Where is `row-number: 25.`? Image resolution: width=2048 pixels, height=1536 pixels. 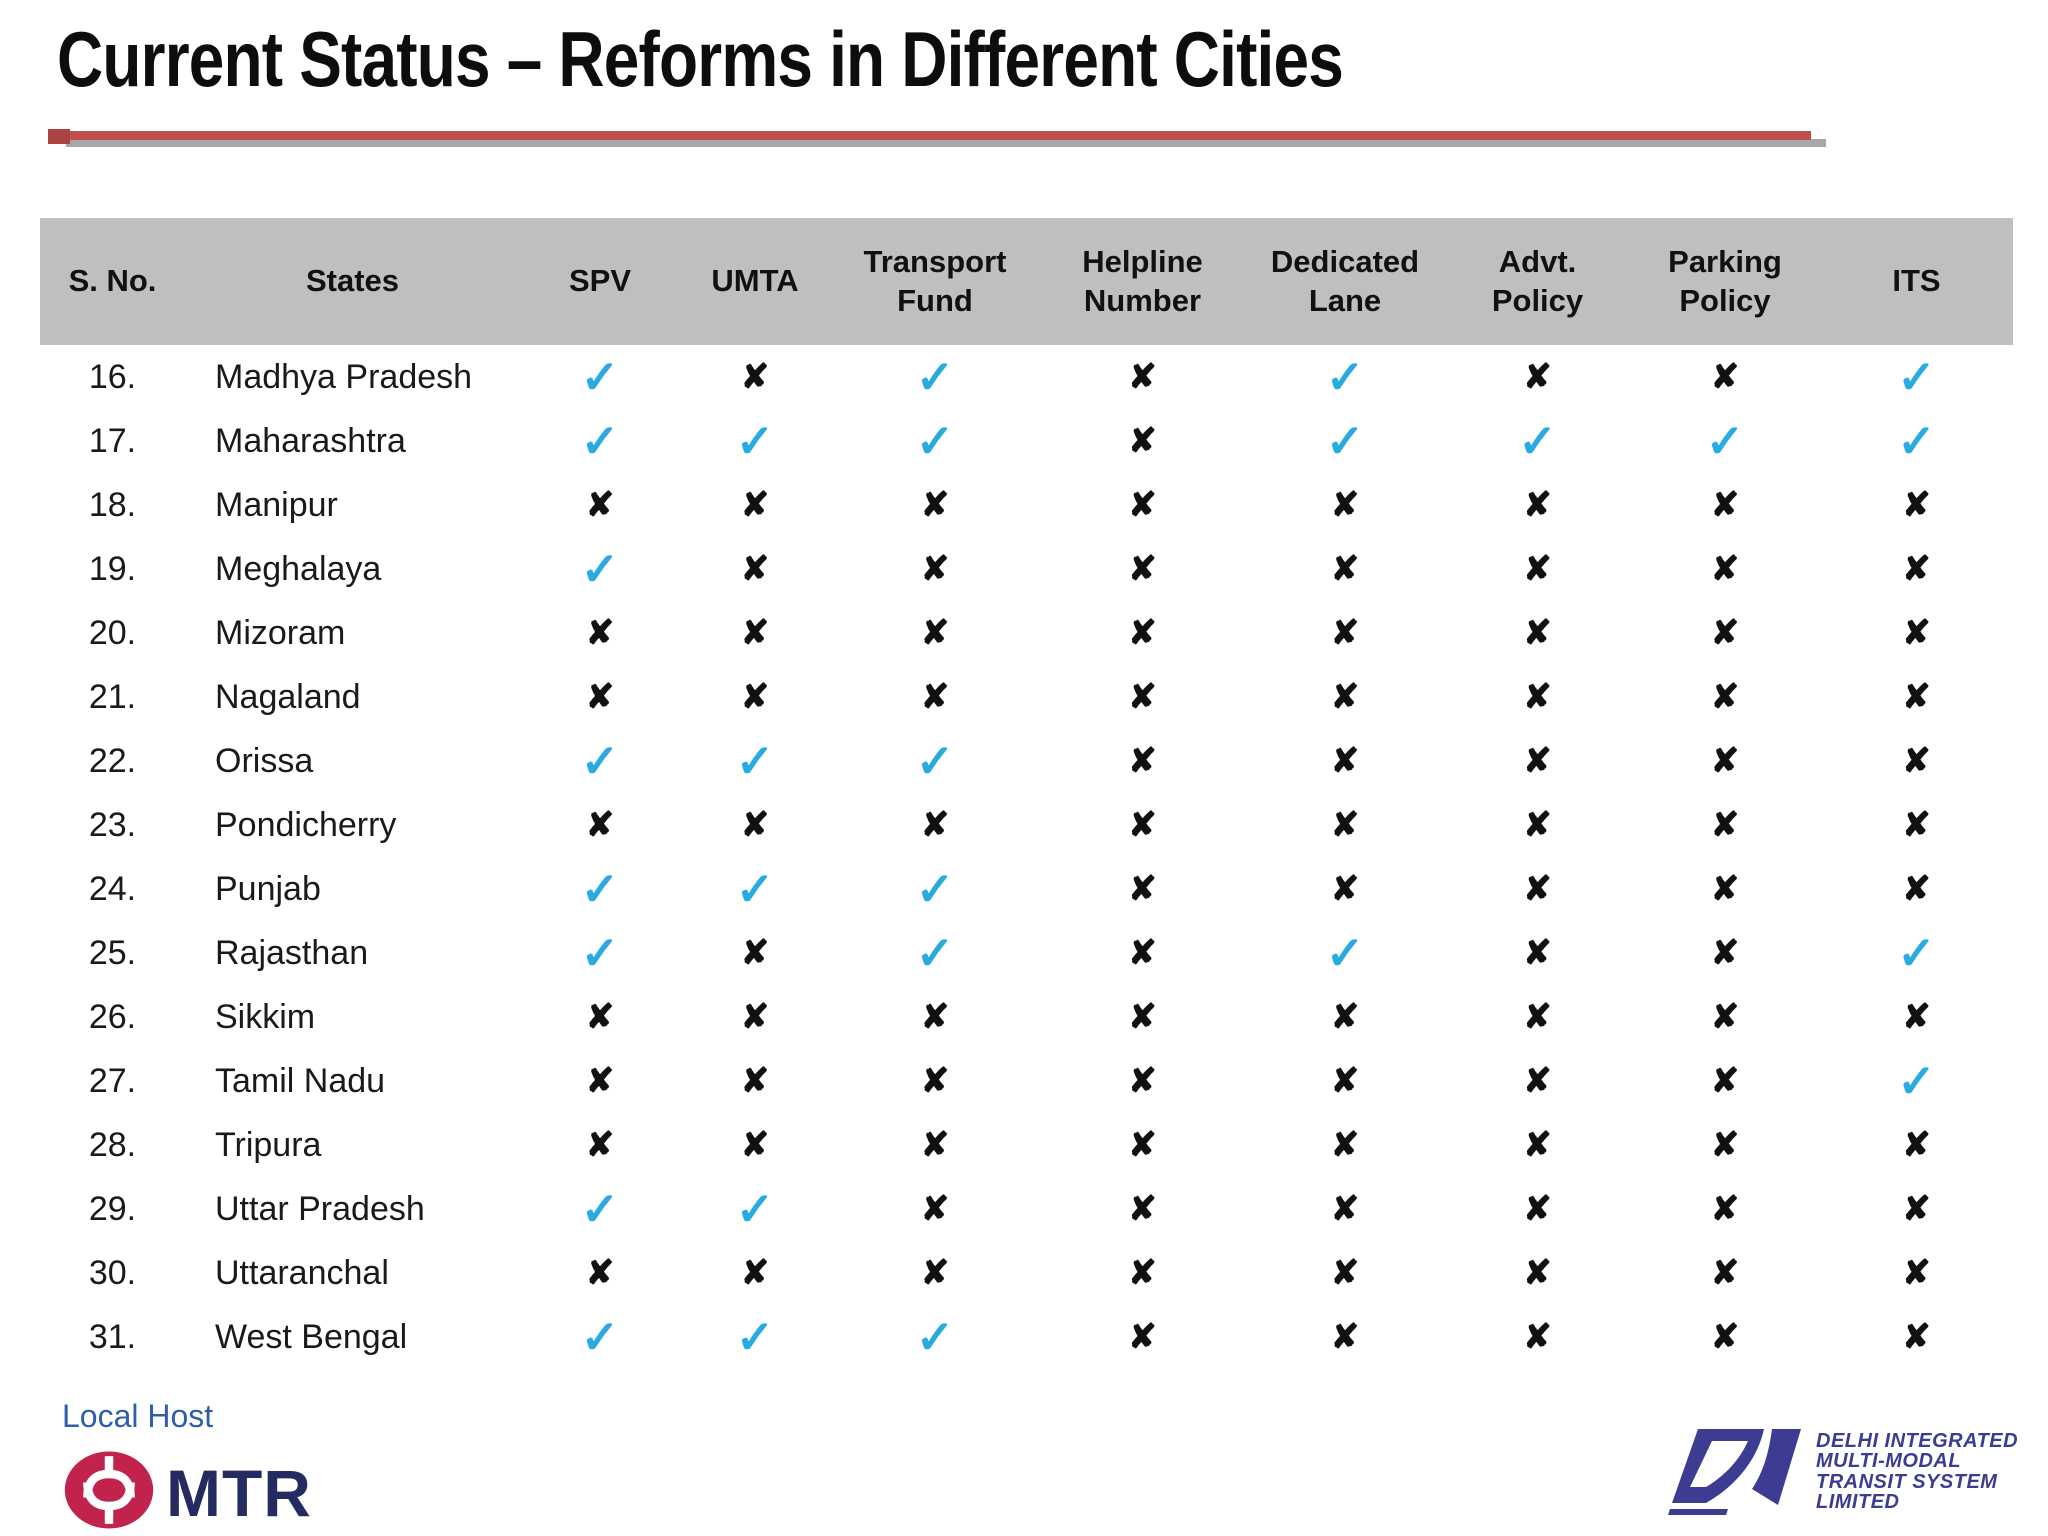
row-number: 25. is located at coordinates (112, 952).